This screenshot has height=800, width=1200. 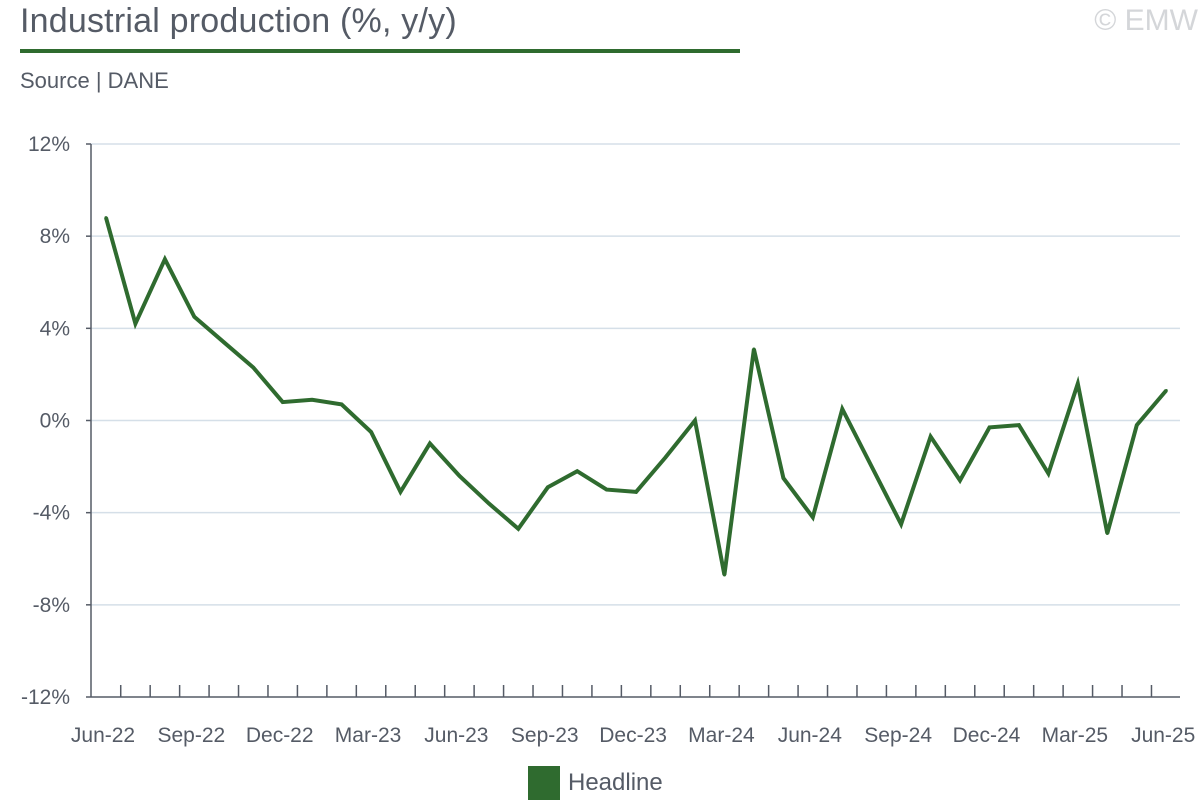 What do you see at coordinates (55, 236) in the screenshot?
I see `y-tick-label: 8%` at bounding box center [55, 236].